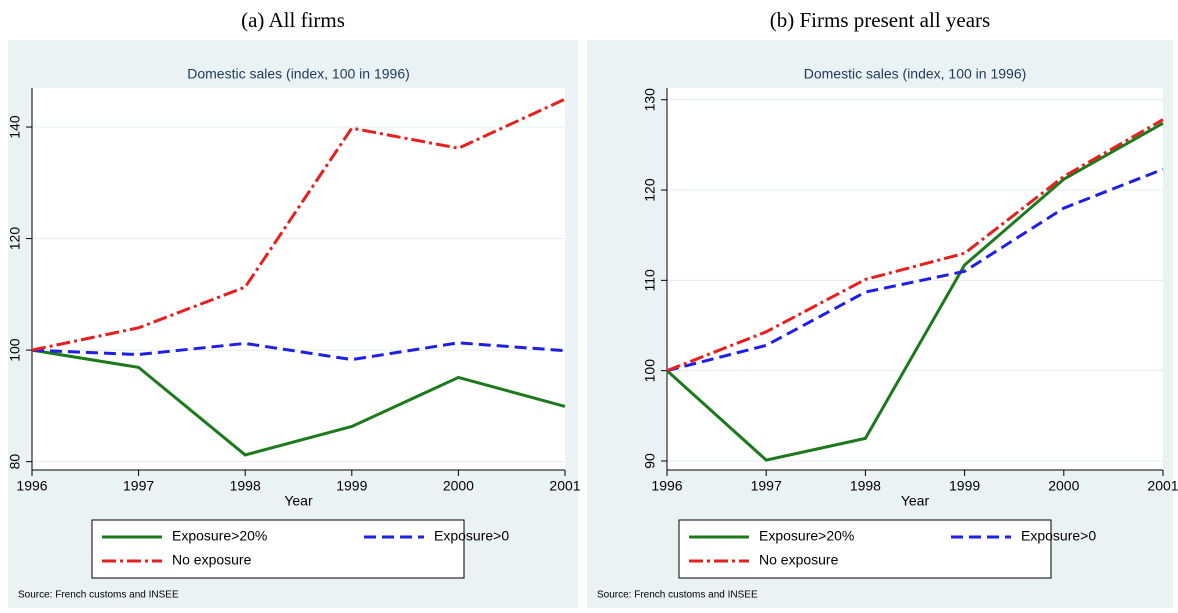 The height and width of the screenshot is (613, 1178). I want to click on y-tick-label: 130, so click(650, 100).